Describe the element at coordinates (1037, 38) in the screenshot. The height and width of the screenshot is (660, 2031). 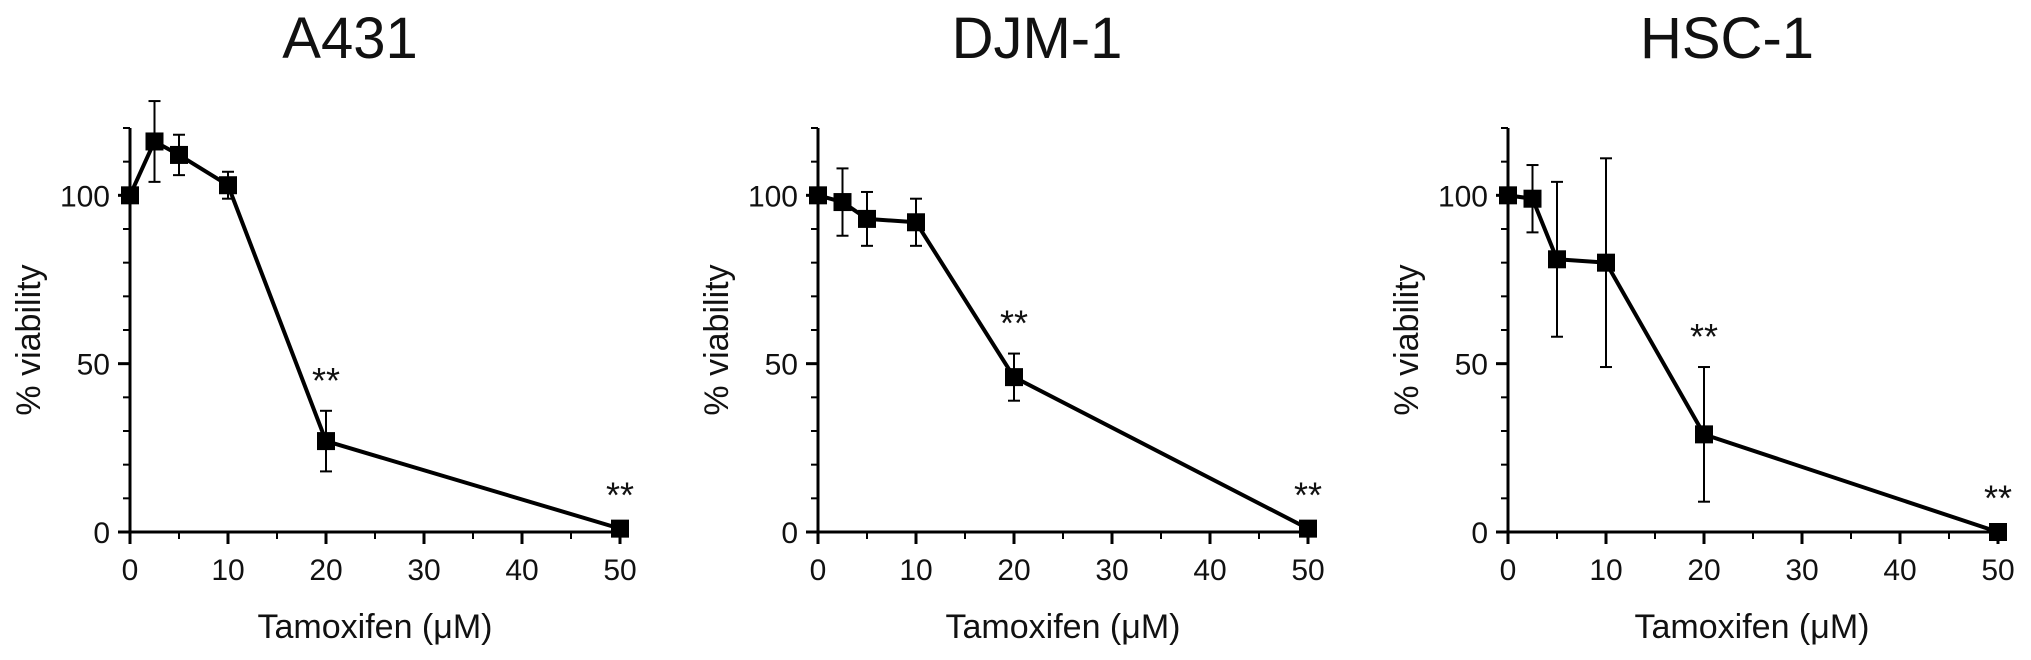
I see `chart-title: DJM-1` at that location.